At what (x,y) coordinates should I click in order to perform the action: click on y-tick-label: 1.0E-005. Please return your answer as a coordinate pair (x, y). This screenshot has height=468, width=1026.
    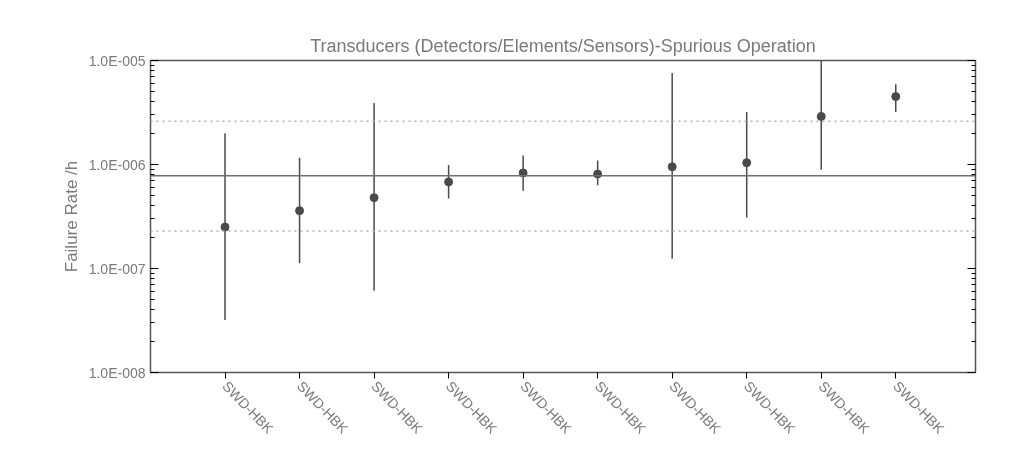
    Looking at the image, I should click on (117, 60).